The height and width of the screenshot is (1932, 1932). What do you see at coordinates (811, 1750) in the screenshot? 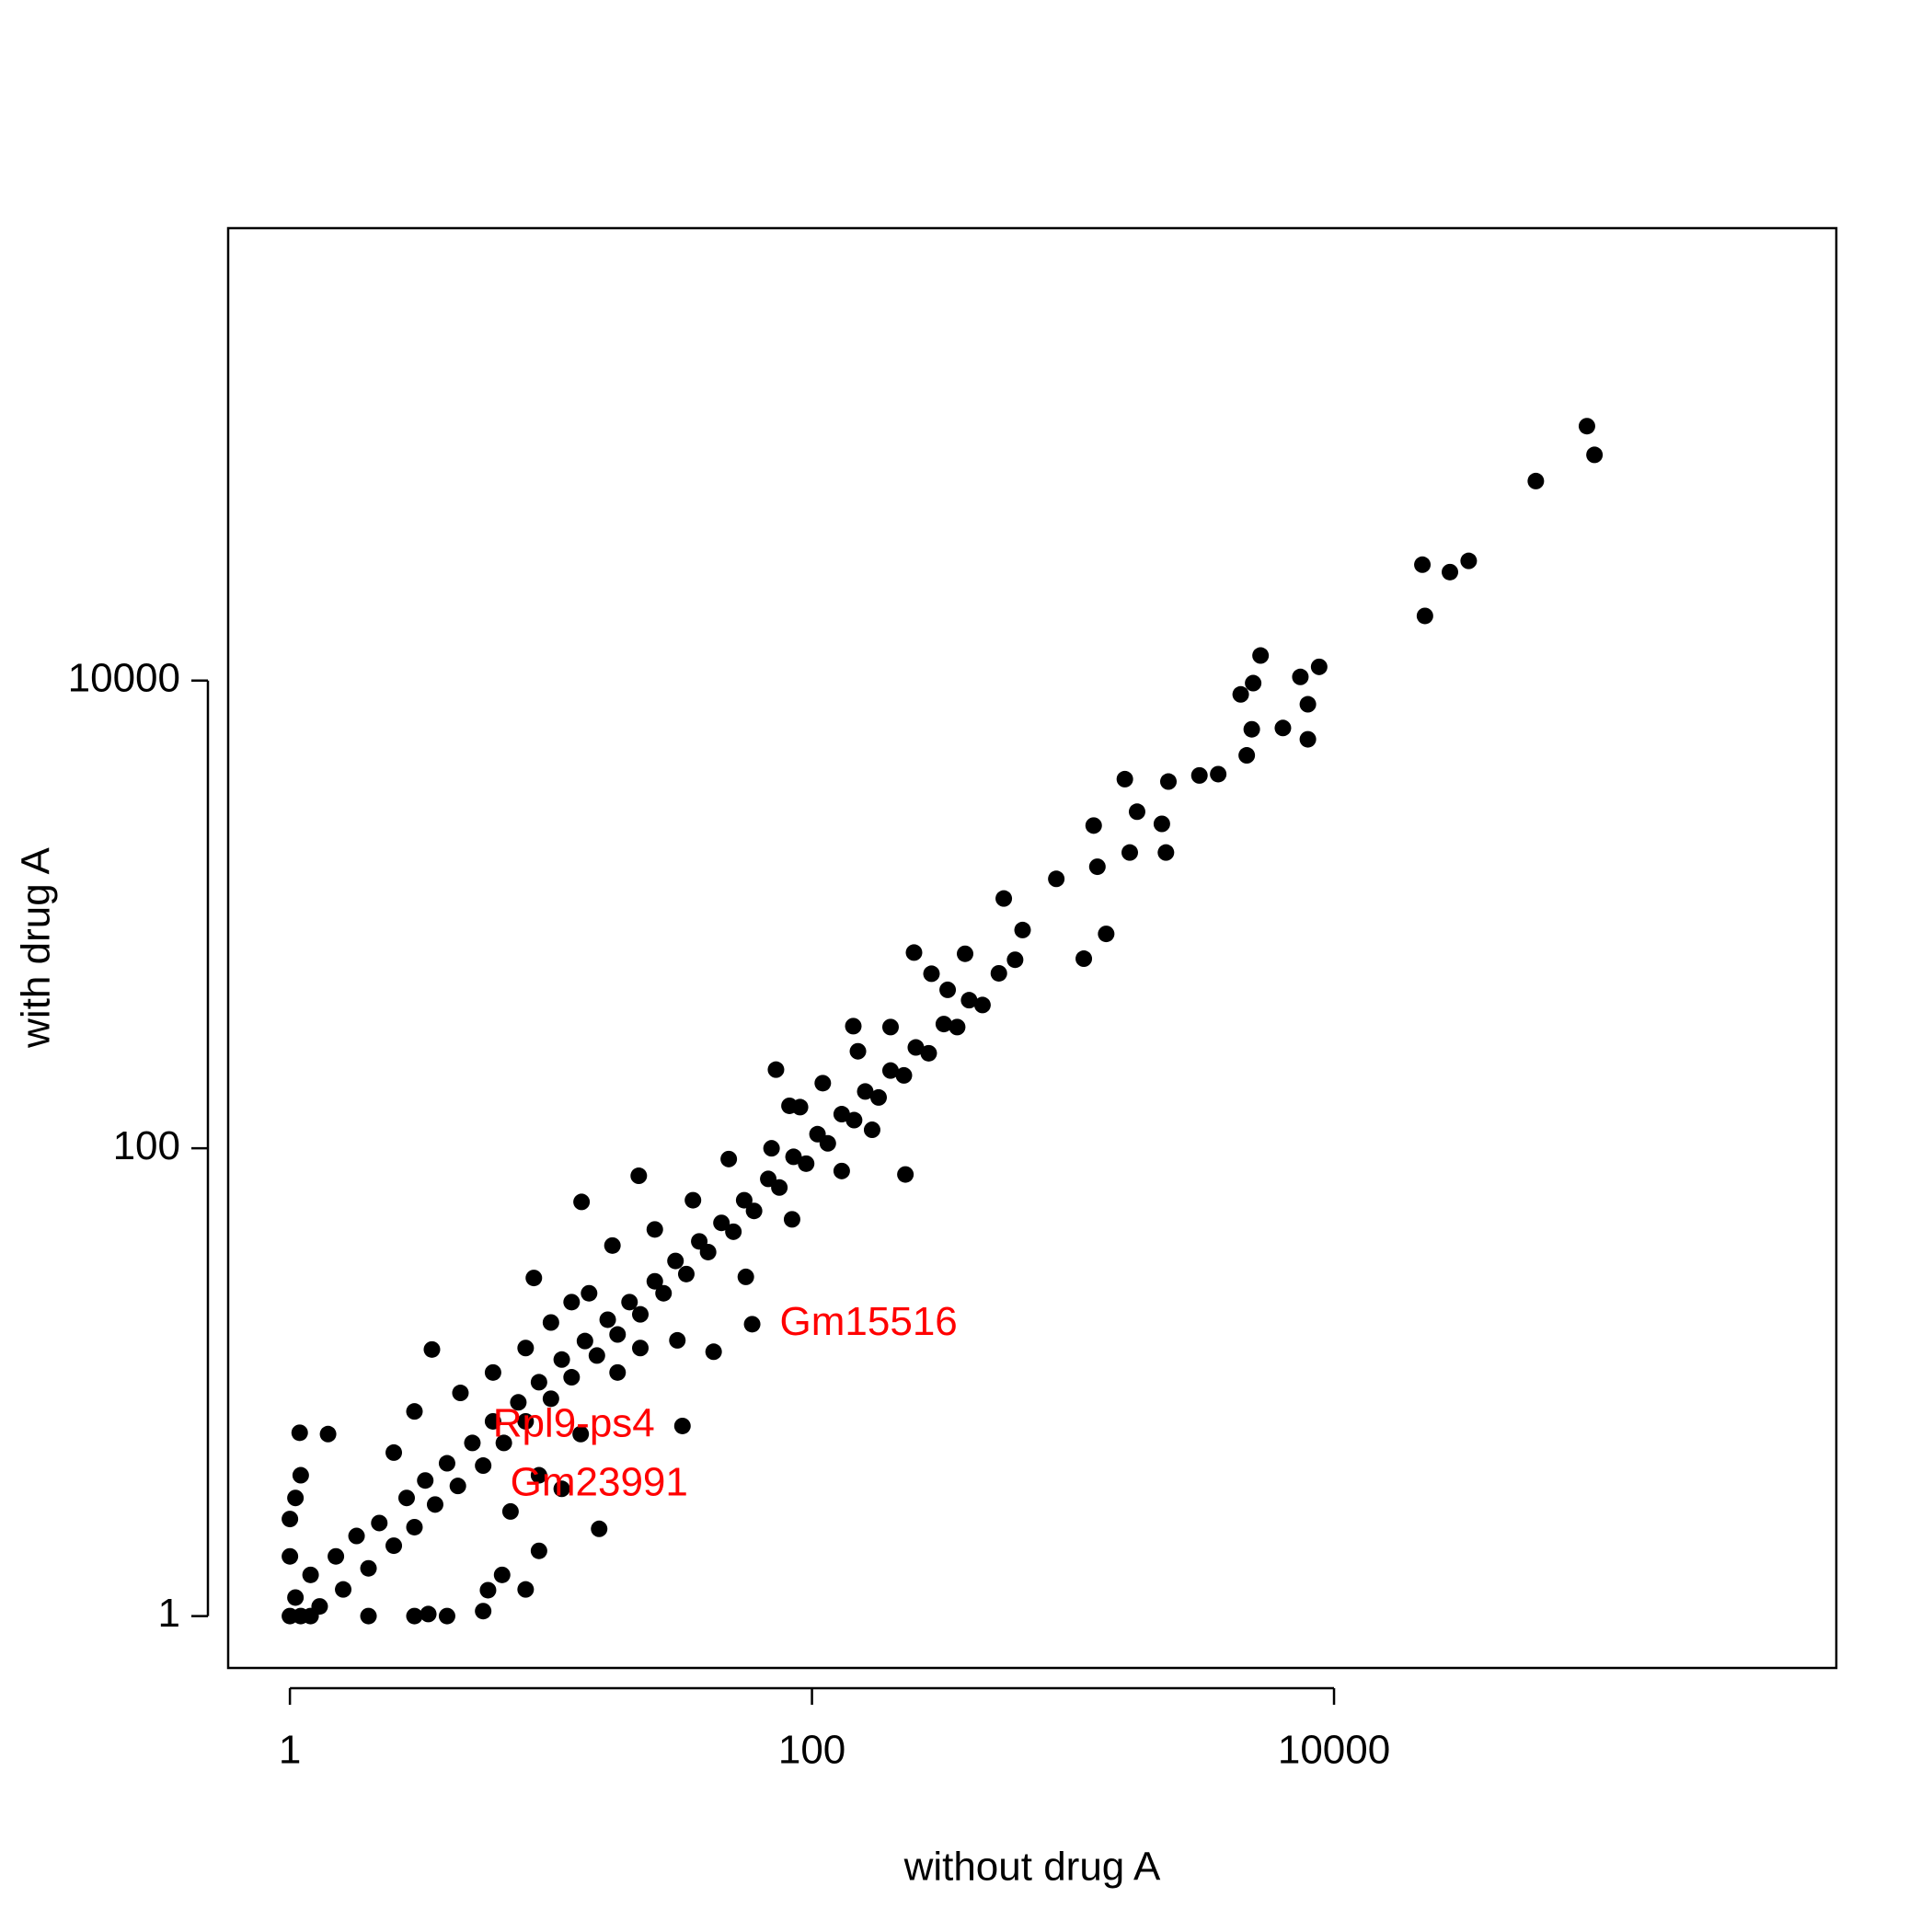
I see `x-tick-label: 100` at bounding box center [811, 1750].